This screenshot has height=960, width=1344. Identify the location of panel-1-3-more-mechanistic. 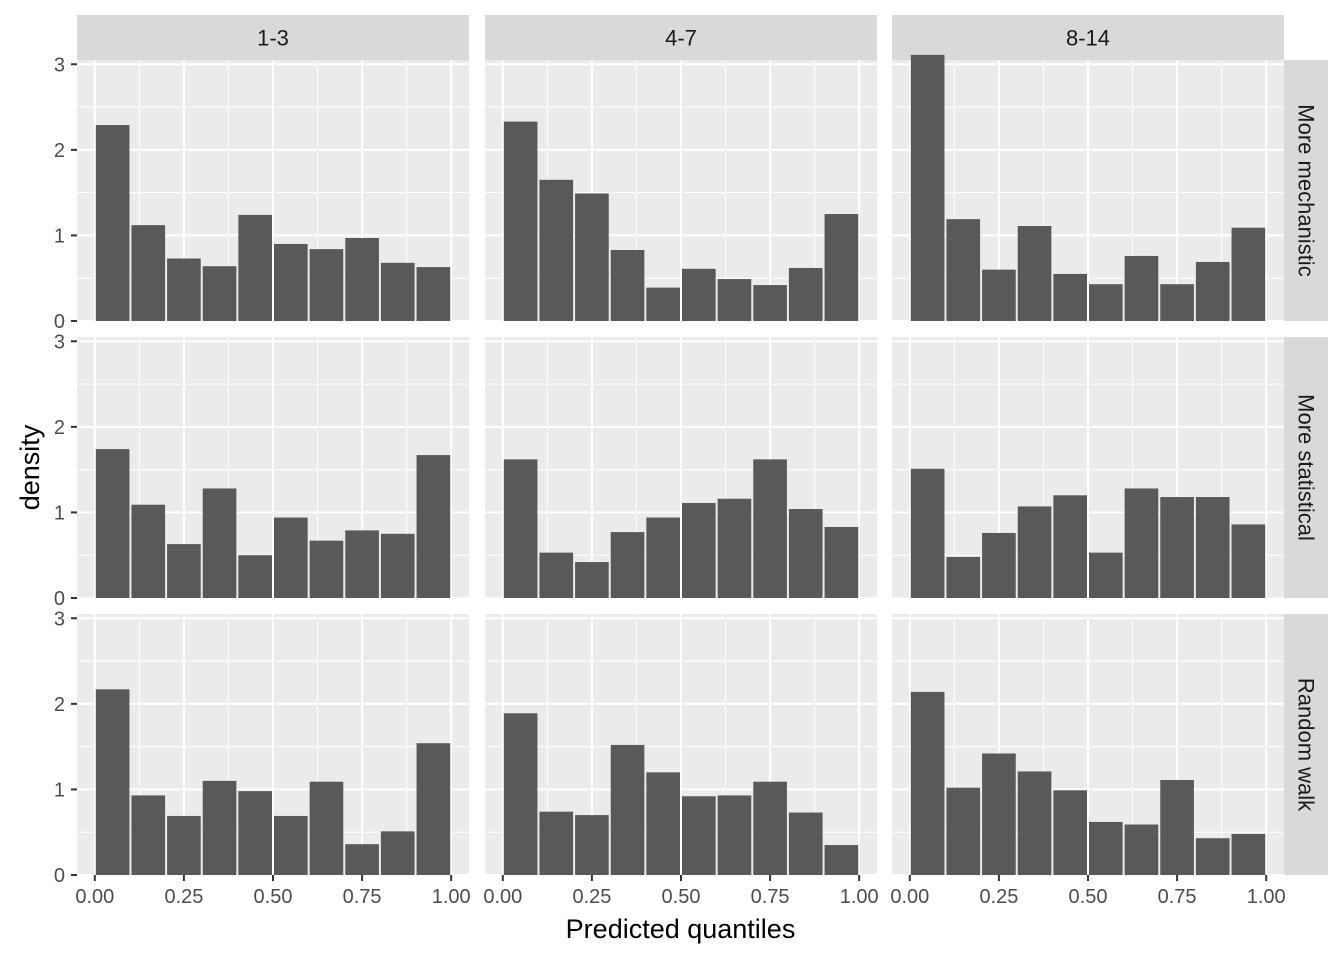
(273, 191).